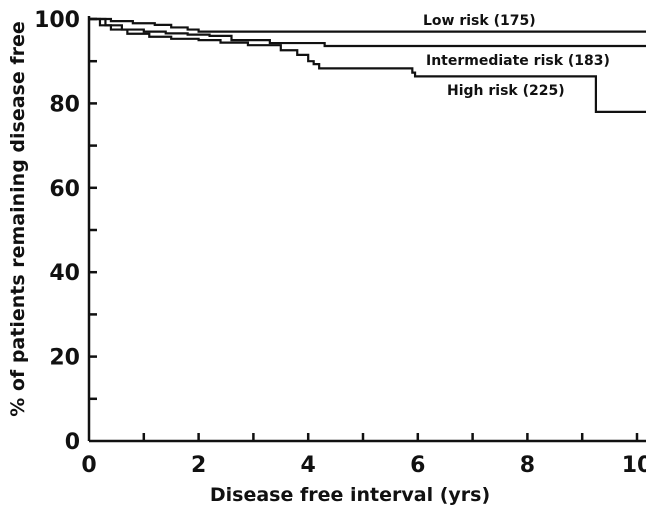 This screenshot has width=646, height=512. I want to click on series-label-high-risk: High risk (225), so click(506, 91).